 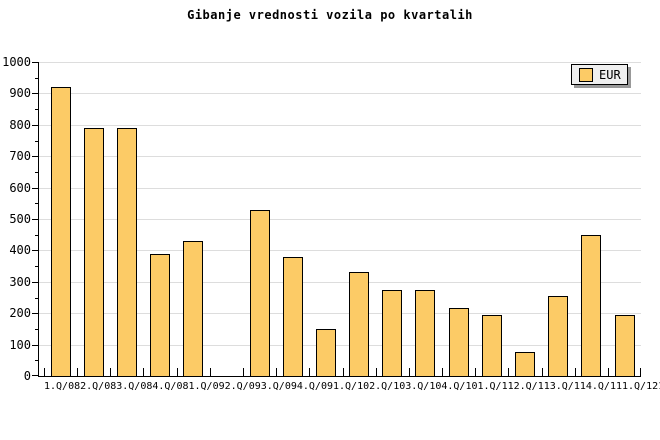 I want to click on x-tick-label-text: 3.Q/11, so click(x=567, y=386).